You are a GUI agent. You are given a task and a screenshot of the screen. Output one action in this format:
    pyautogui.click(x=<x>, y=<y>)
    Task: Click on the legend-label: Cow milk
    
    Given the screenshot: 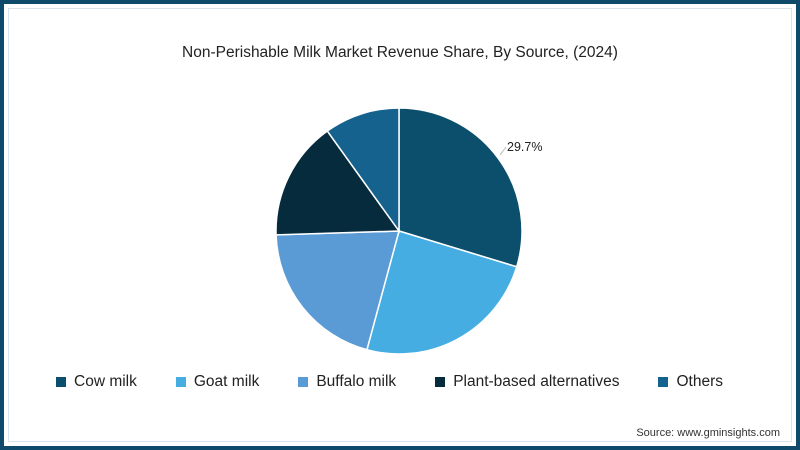 What is the action you would take?
    pyautogui.click(x=105, y=381)
    